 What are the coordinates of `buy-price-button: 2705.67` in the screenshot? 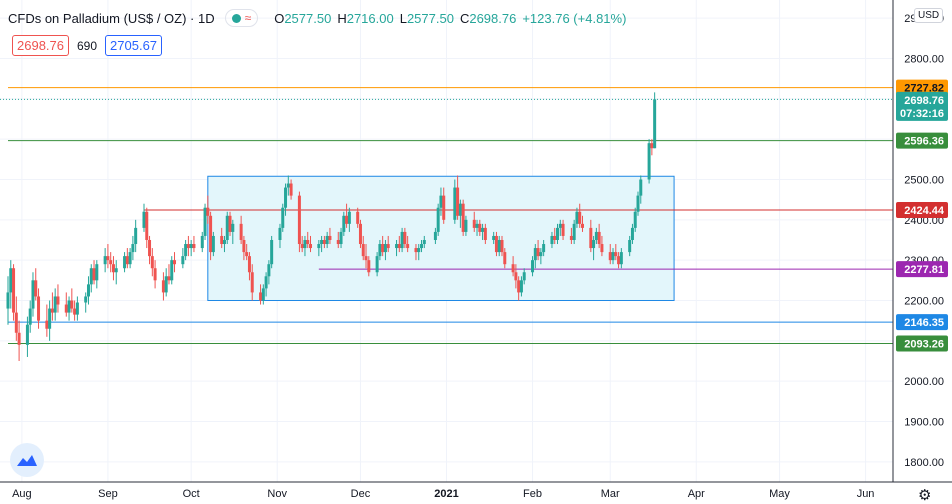 It's located at (134, 45).